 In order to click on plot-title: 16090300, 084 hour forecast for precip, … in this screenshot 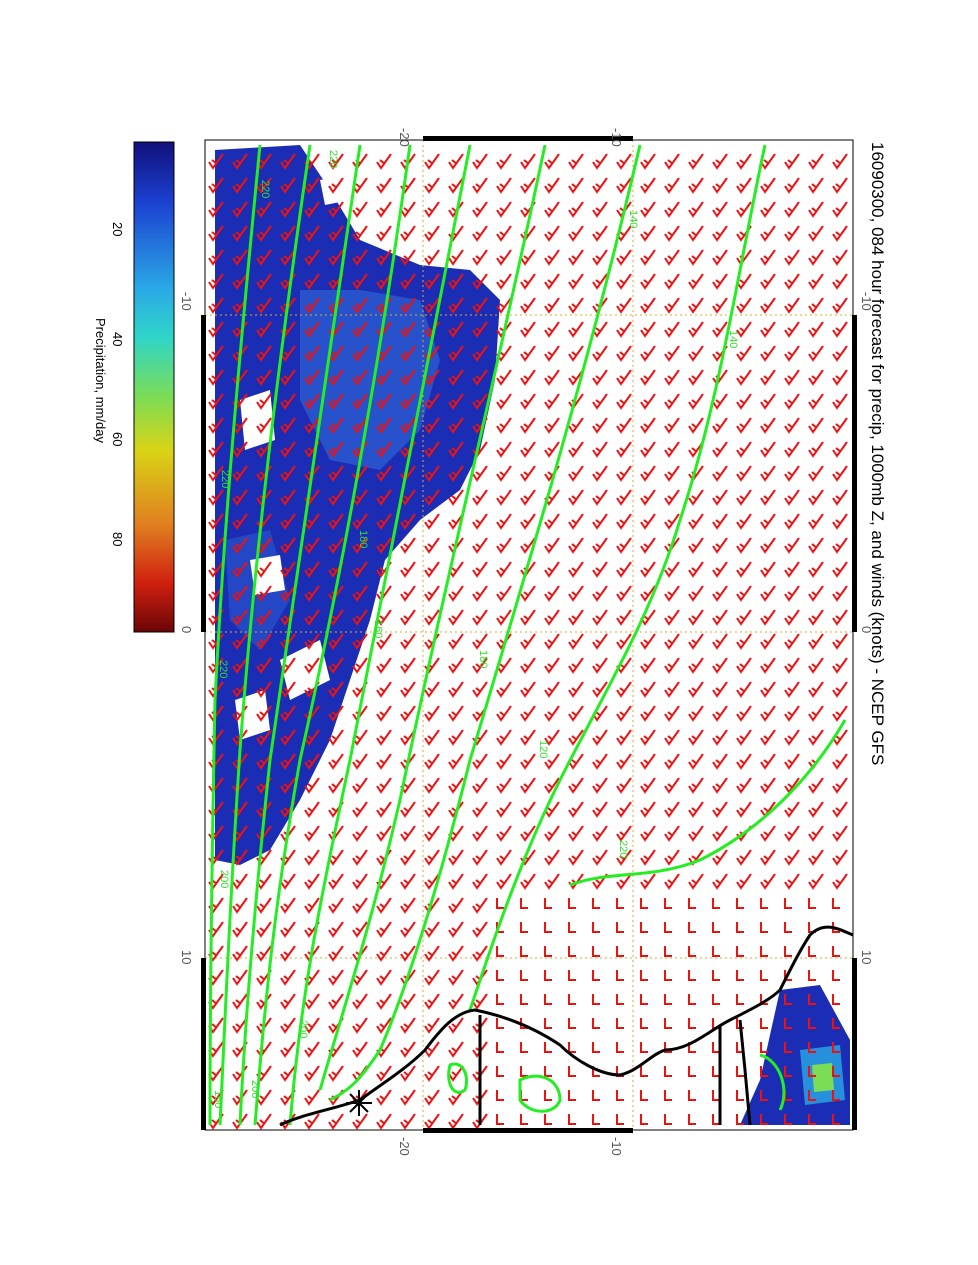, I will do `click(877, 453)`.